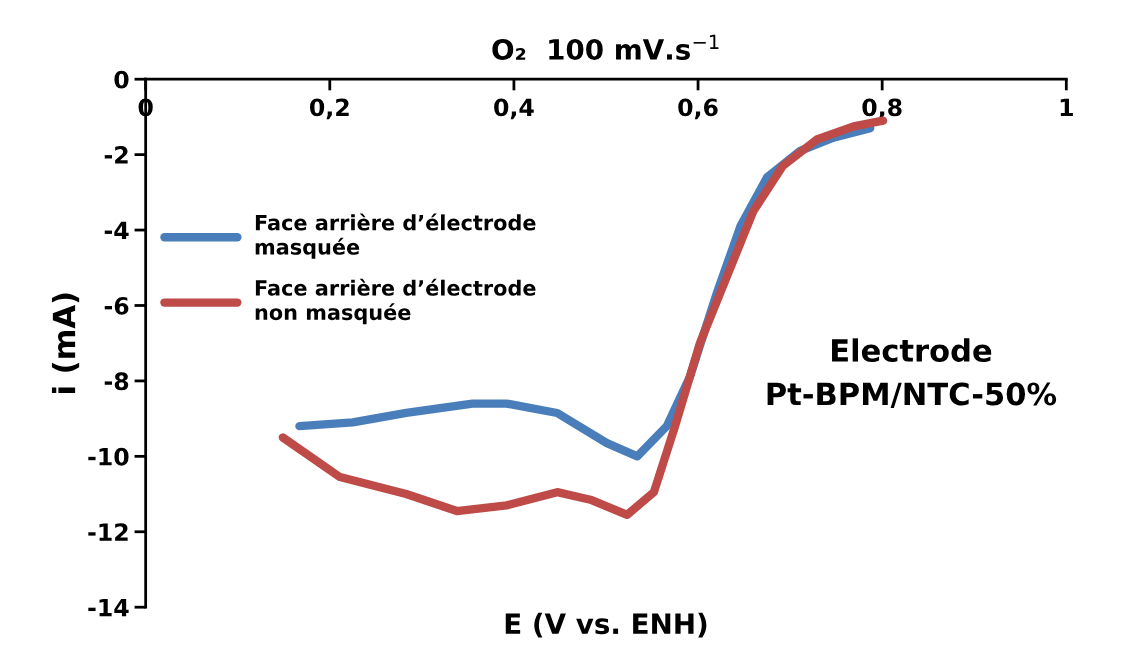  Describe the element at coordinates (395, 236) in the screenshot. I see `legend-label: Face arrière d’électrode masquée` at that location.